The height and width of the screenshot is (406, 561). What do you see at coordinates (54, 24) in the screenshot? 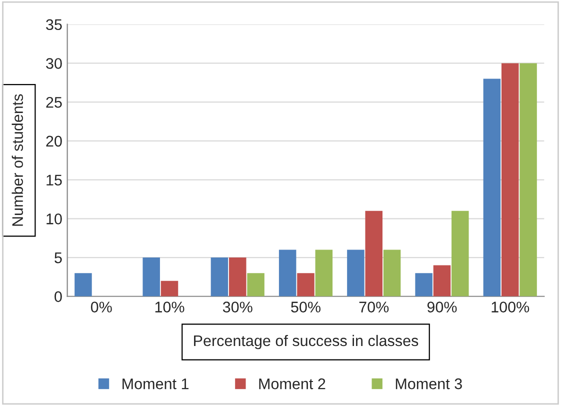
I see `y-tick-label: 35` at bounding box center [54, 24].